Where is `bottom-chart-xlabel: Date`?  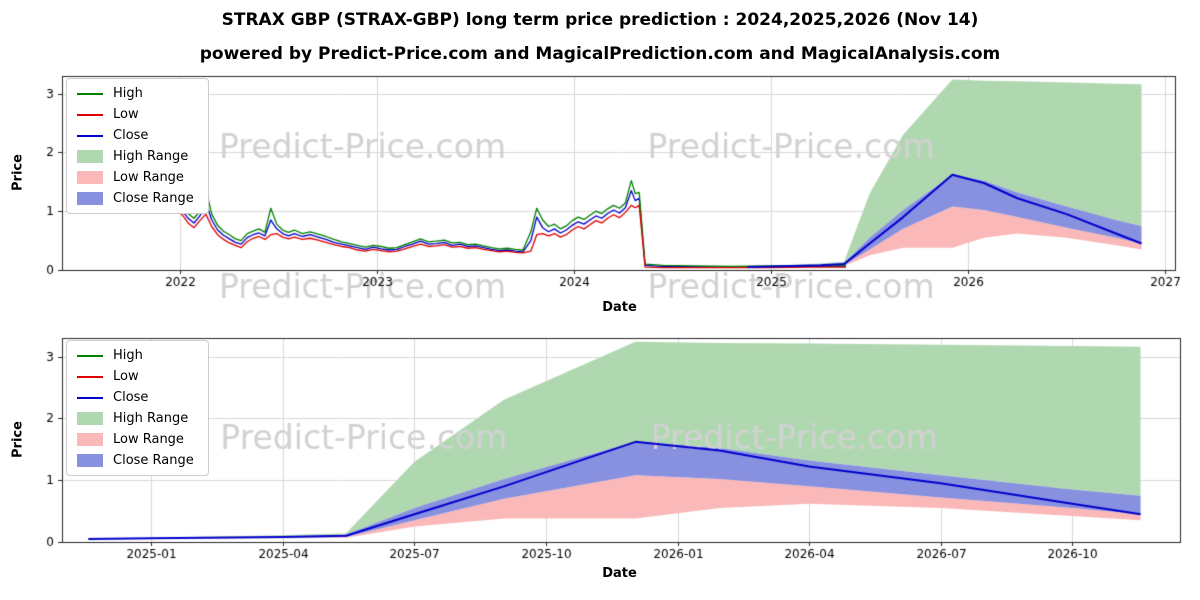
bottom-chart-xlabel: Date is located at coordinates (619, 573).